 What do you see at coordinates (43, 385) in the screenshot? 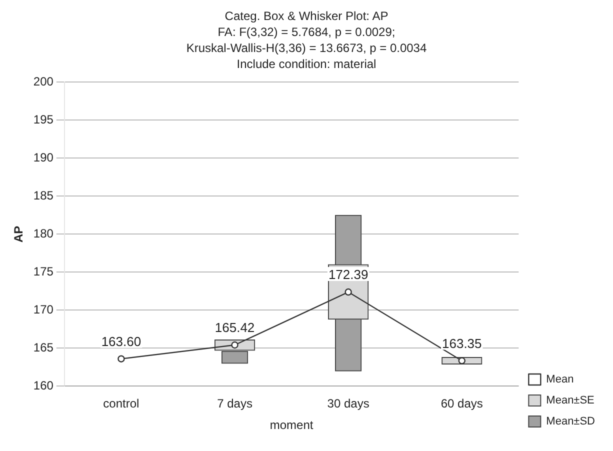
I see `y-tick-label: 160` at bounding box center [43, 385].